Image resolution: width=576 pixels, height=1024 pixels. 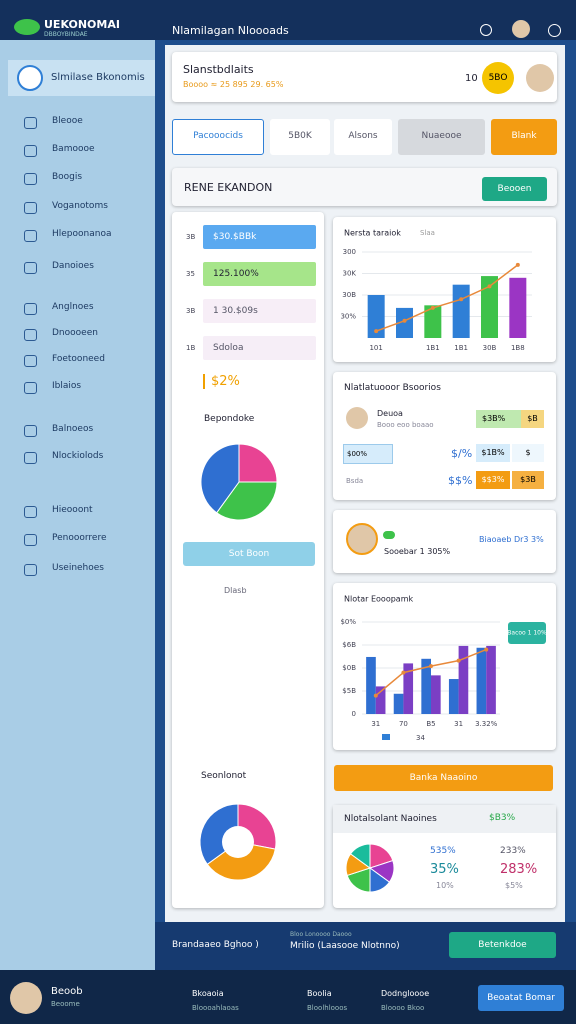 What do you see at coordinates (521, 998) in the screenshot?
I see `bottom-button: Beoatat Bomar` at bounding box center [521, 998].